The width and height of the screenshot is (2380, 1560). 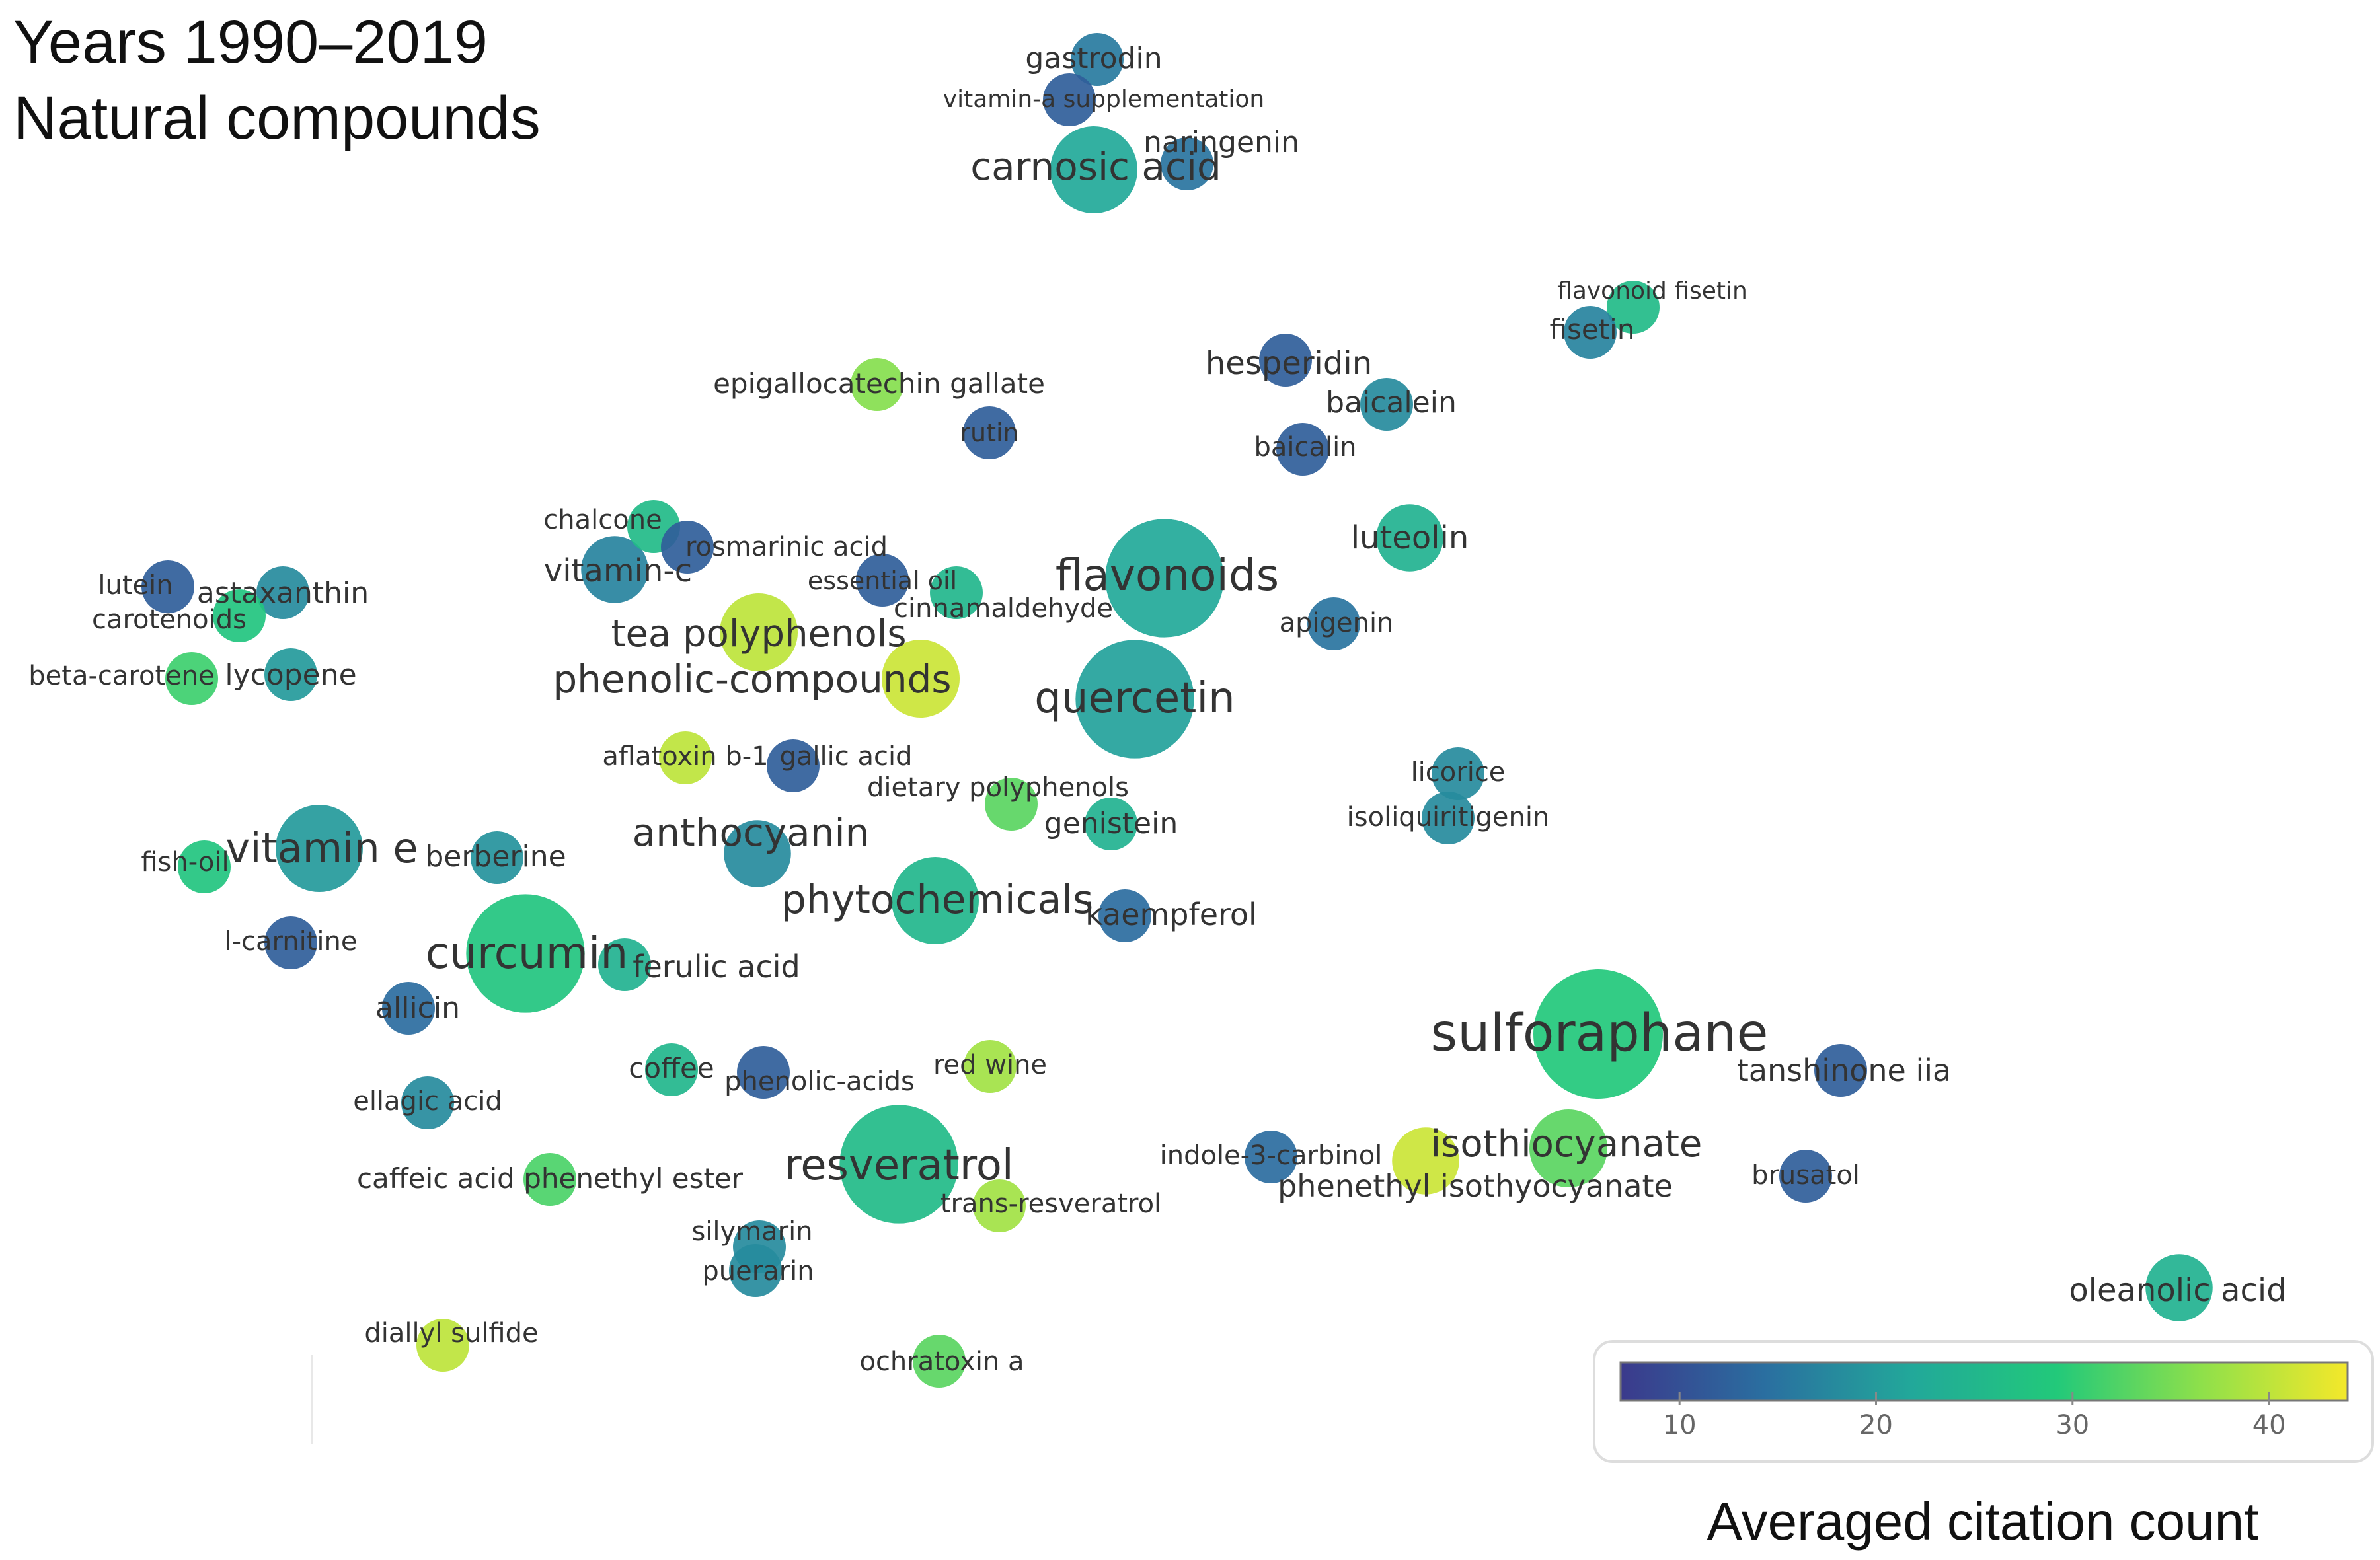 What do you see at coordinates (1167, 575) in the screenshot?
I see `label-flavonoids: flavonoids` at bounding box center [1167, 575].